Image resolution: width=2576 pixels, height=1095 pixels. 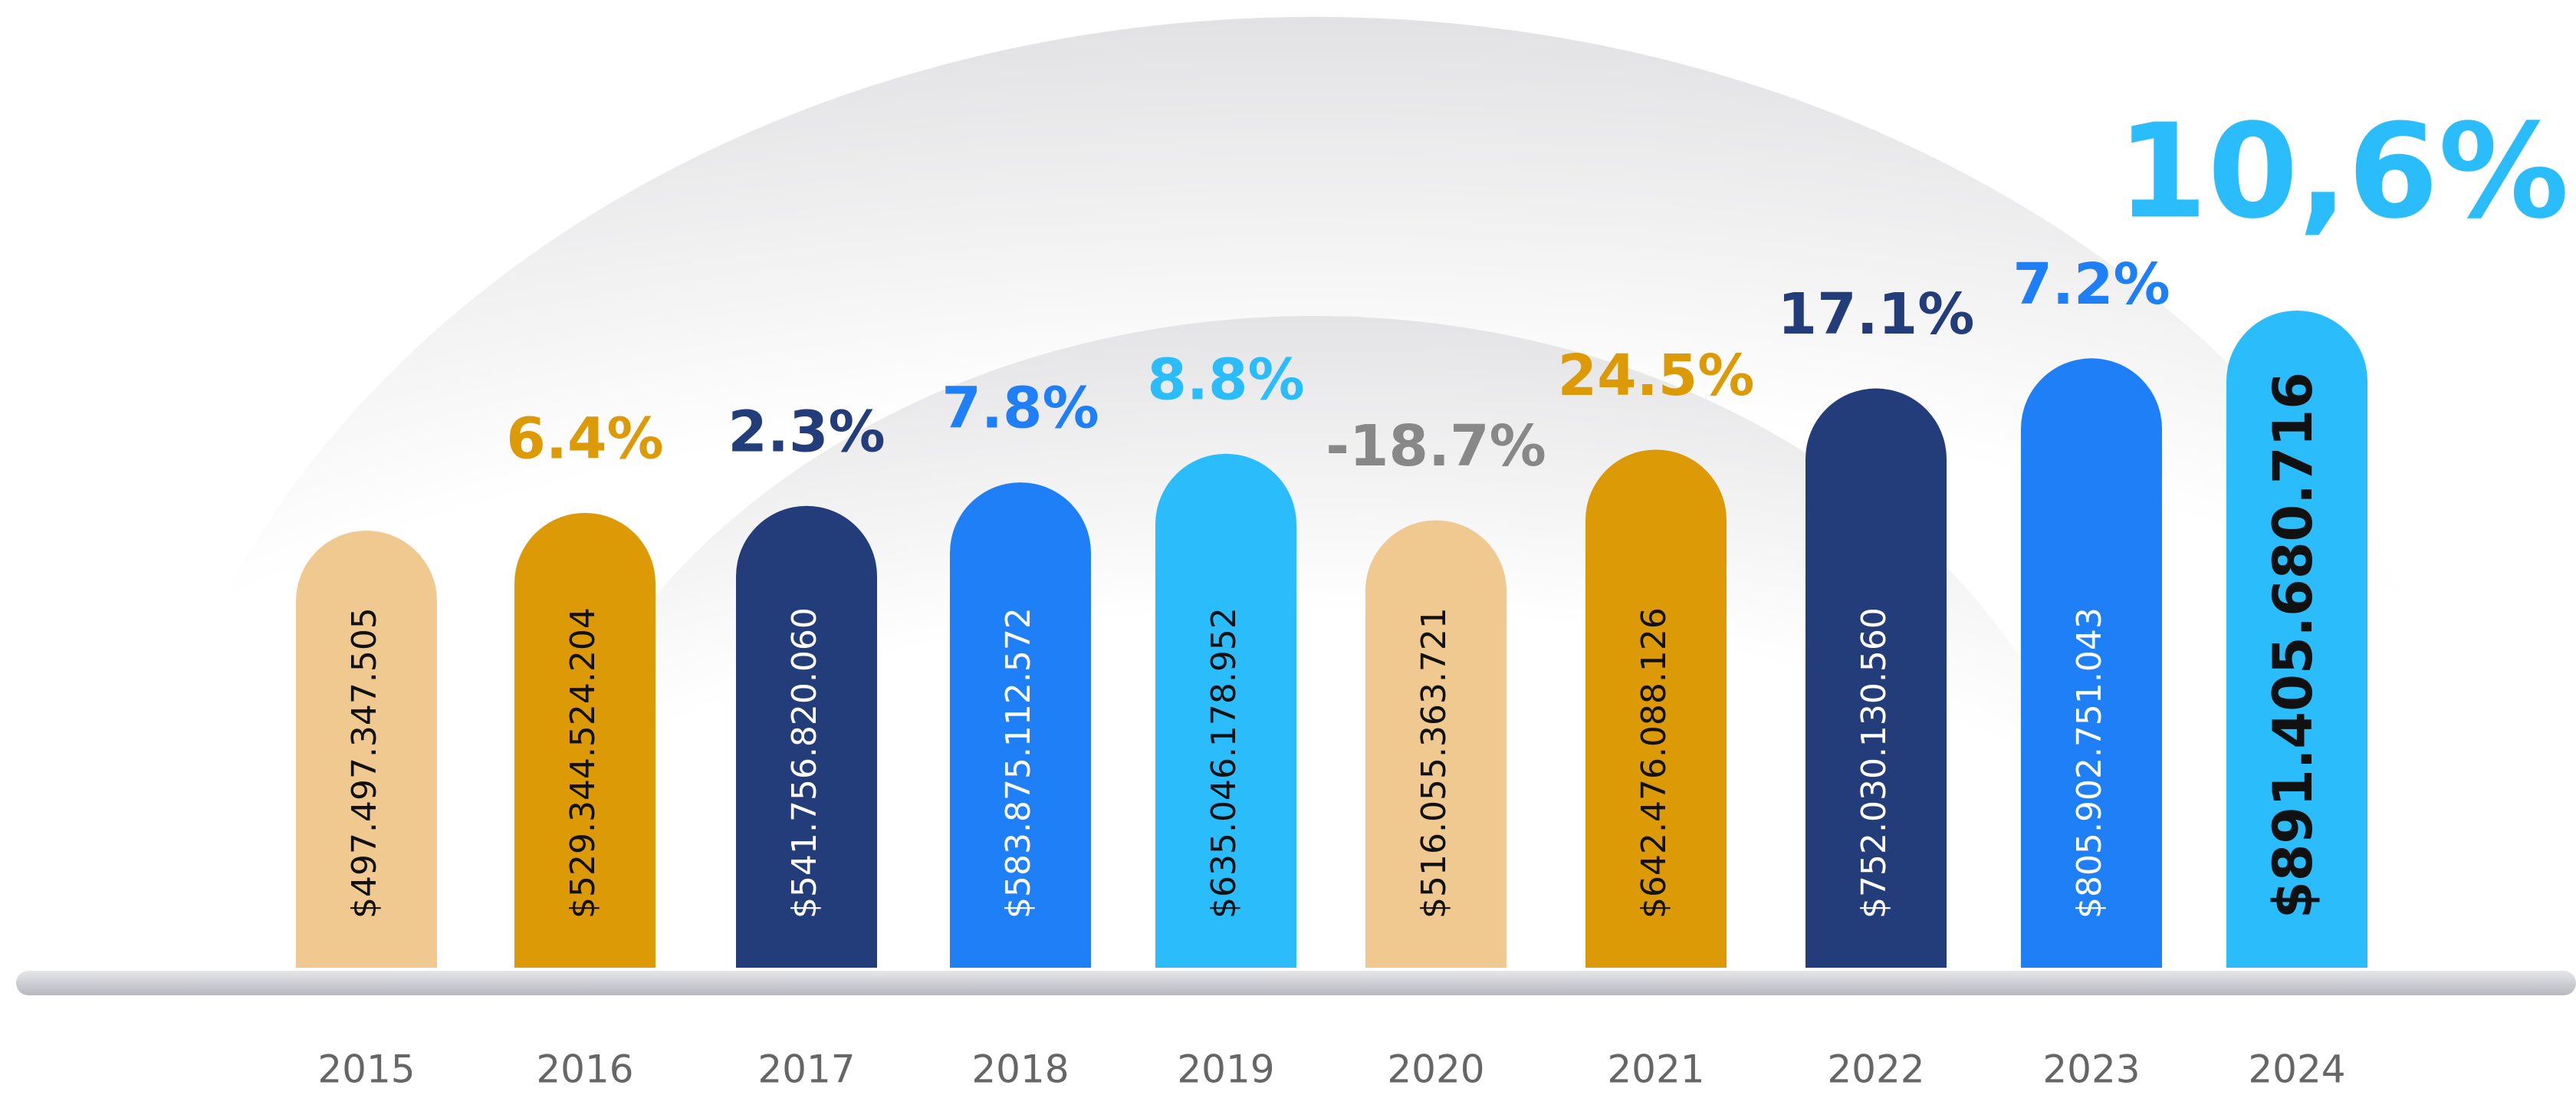 I want to click on growth-label: -18.7%, so click(x=1436, y=446).